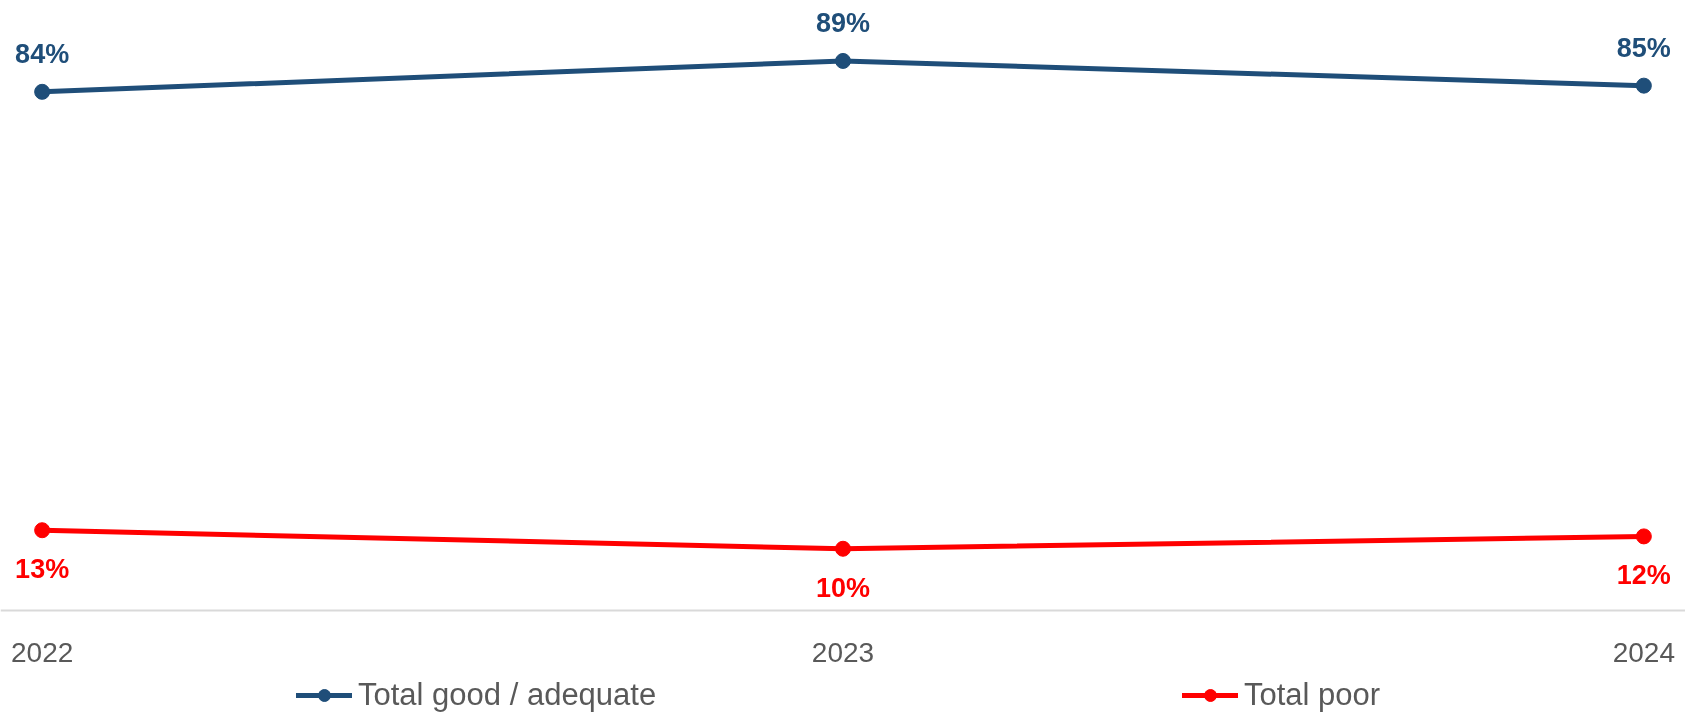  Describe the element at coordinates (1643, 47) in the screenshot. I see `data-label: 85%` at that location.